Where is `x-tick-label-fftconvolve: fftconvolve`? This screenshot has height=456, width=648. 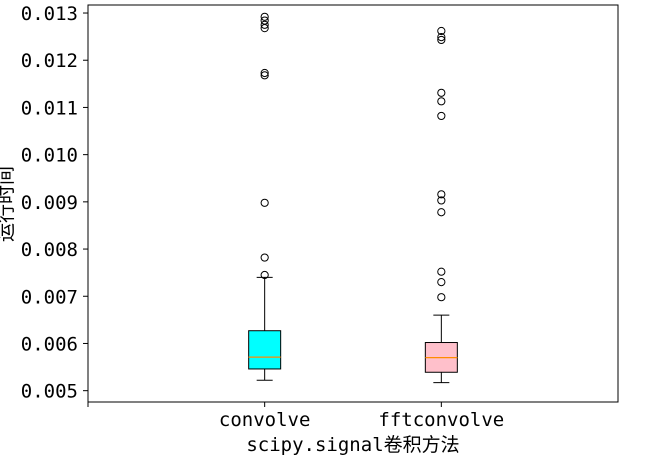 x-tick-label-fftconvolve: fftconvolve is located at coordinates (441, 420).